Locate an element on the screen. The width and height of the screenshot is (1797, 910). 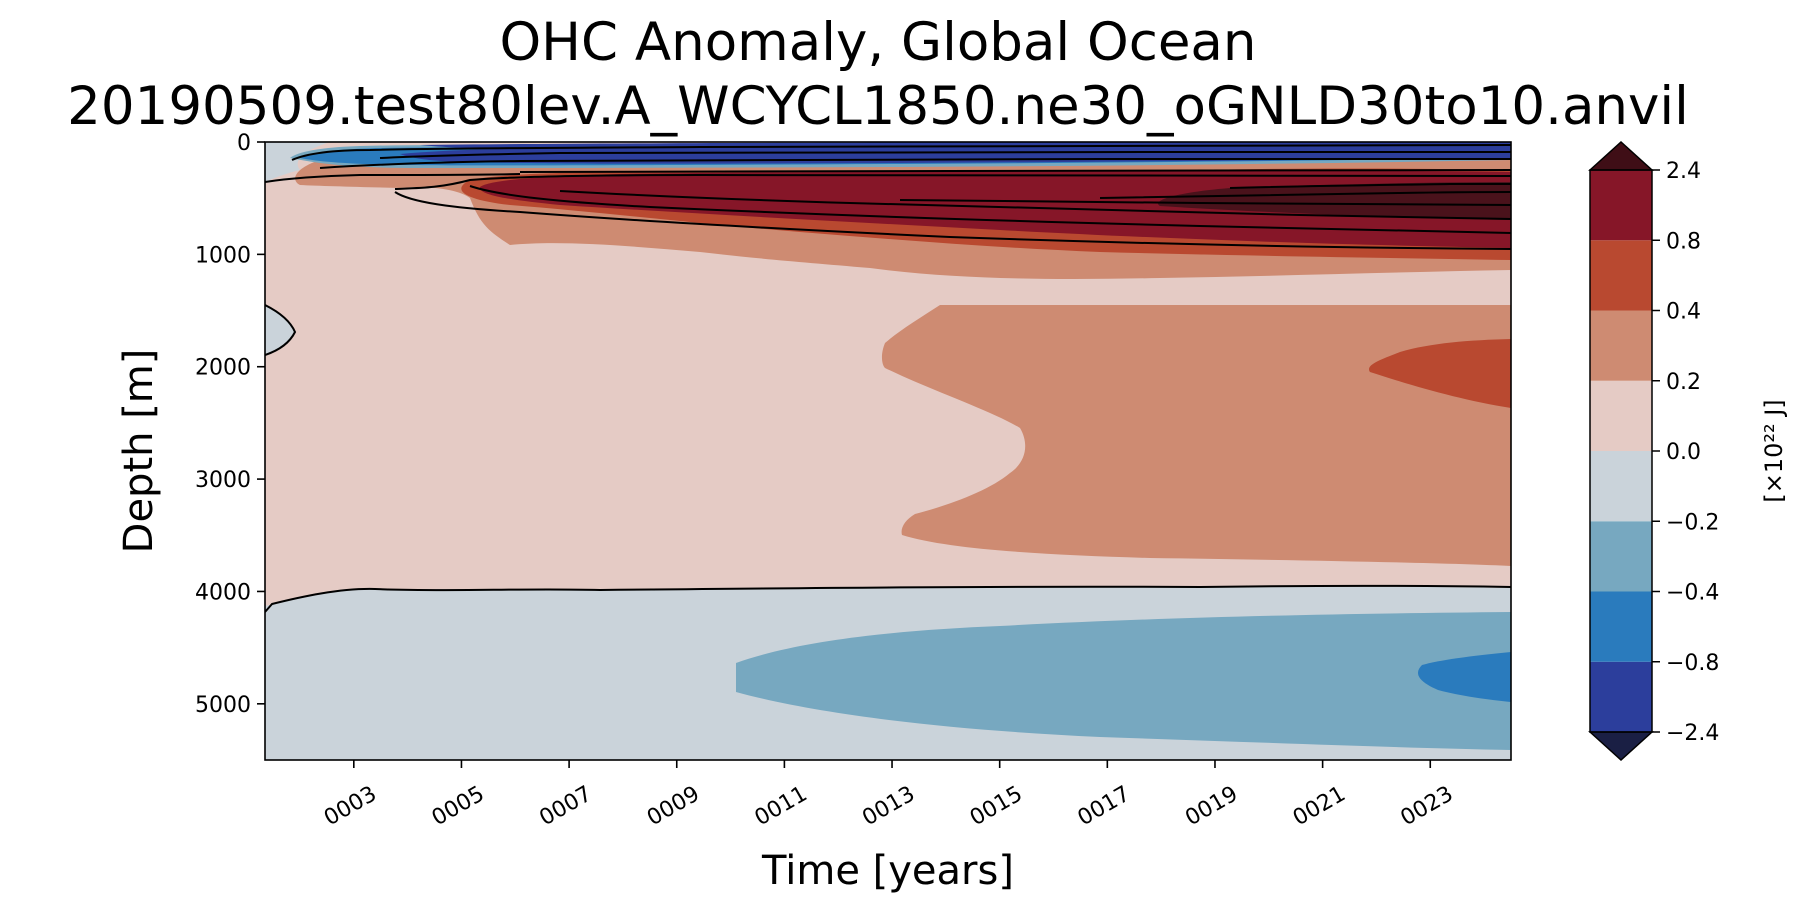
y-tick-label: 0 is located at coordinates (244, 143).